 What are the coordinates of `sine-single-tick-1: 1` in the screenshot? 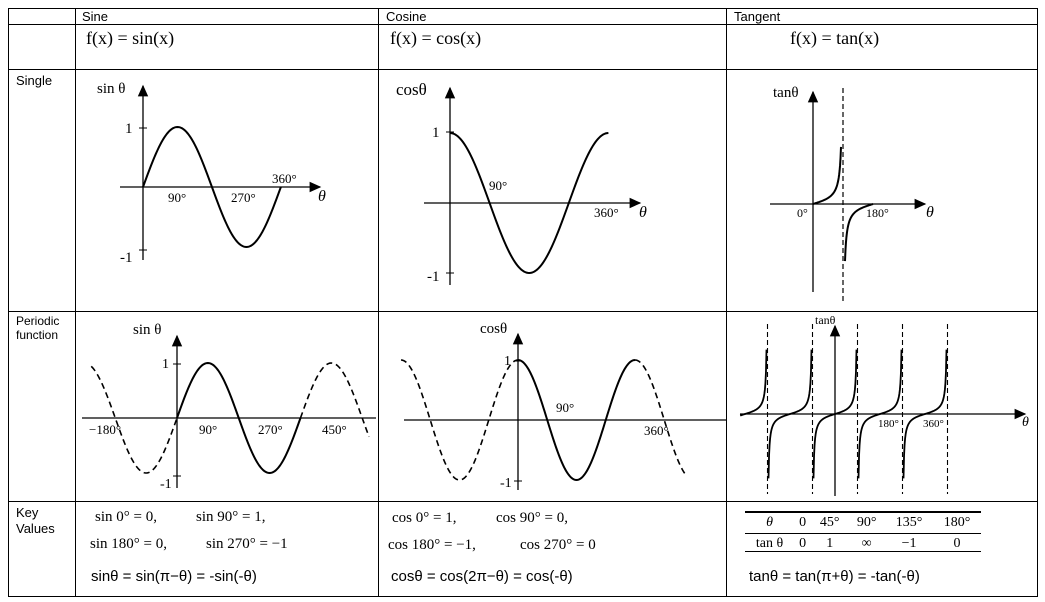 It's located at (129, 129).